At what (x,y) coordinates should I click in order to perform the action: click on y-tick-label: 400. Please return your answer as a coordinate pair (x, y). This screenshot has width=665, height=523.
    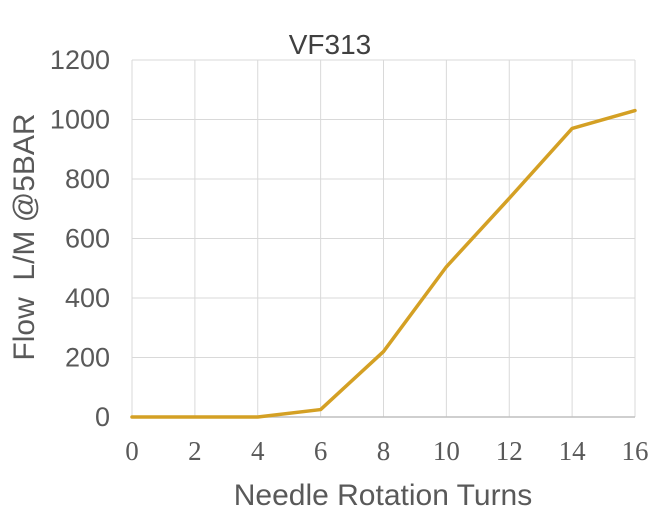
    Looking at the image, I should click on (87, 298).